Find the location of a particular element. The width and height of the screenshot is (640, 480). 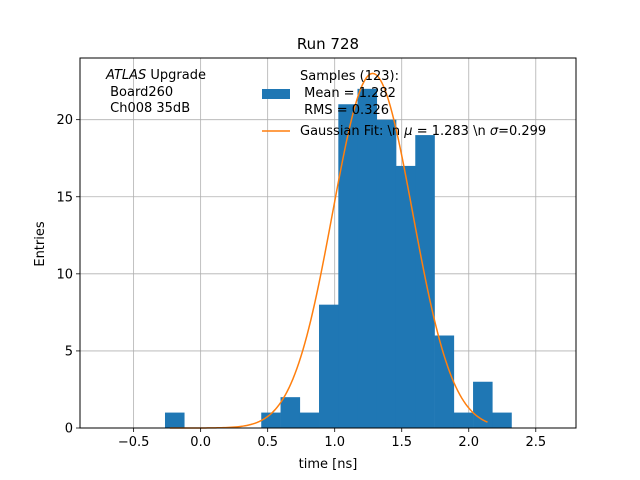

y-axis-label: Entries is located at coordinates (40, 244).